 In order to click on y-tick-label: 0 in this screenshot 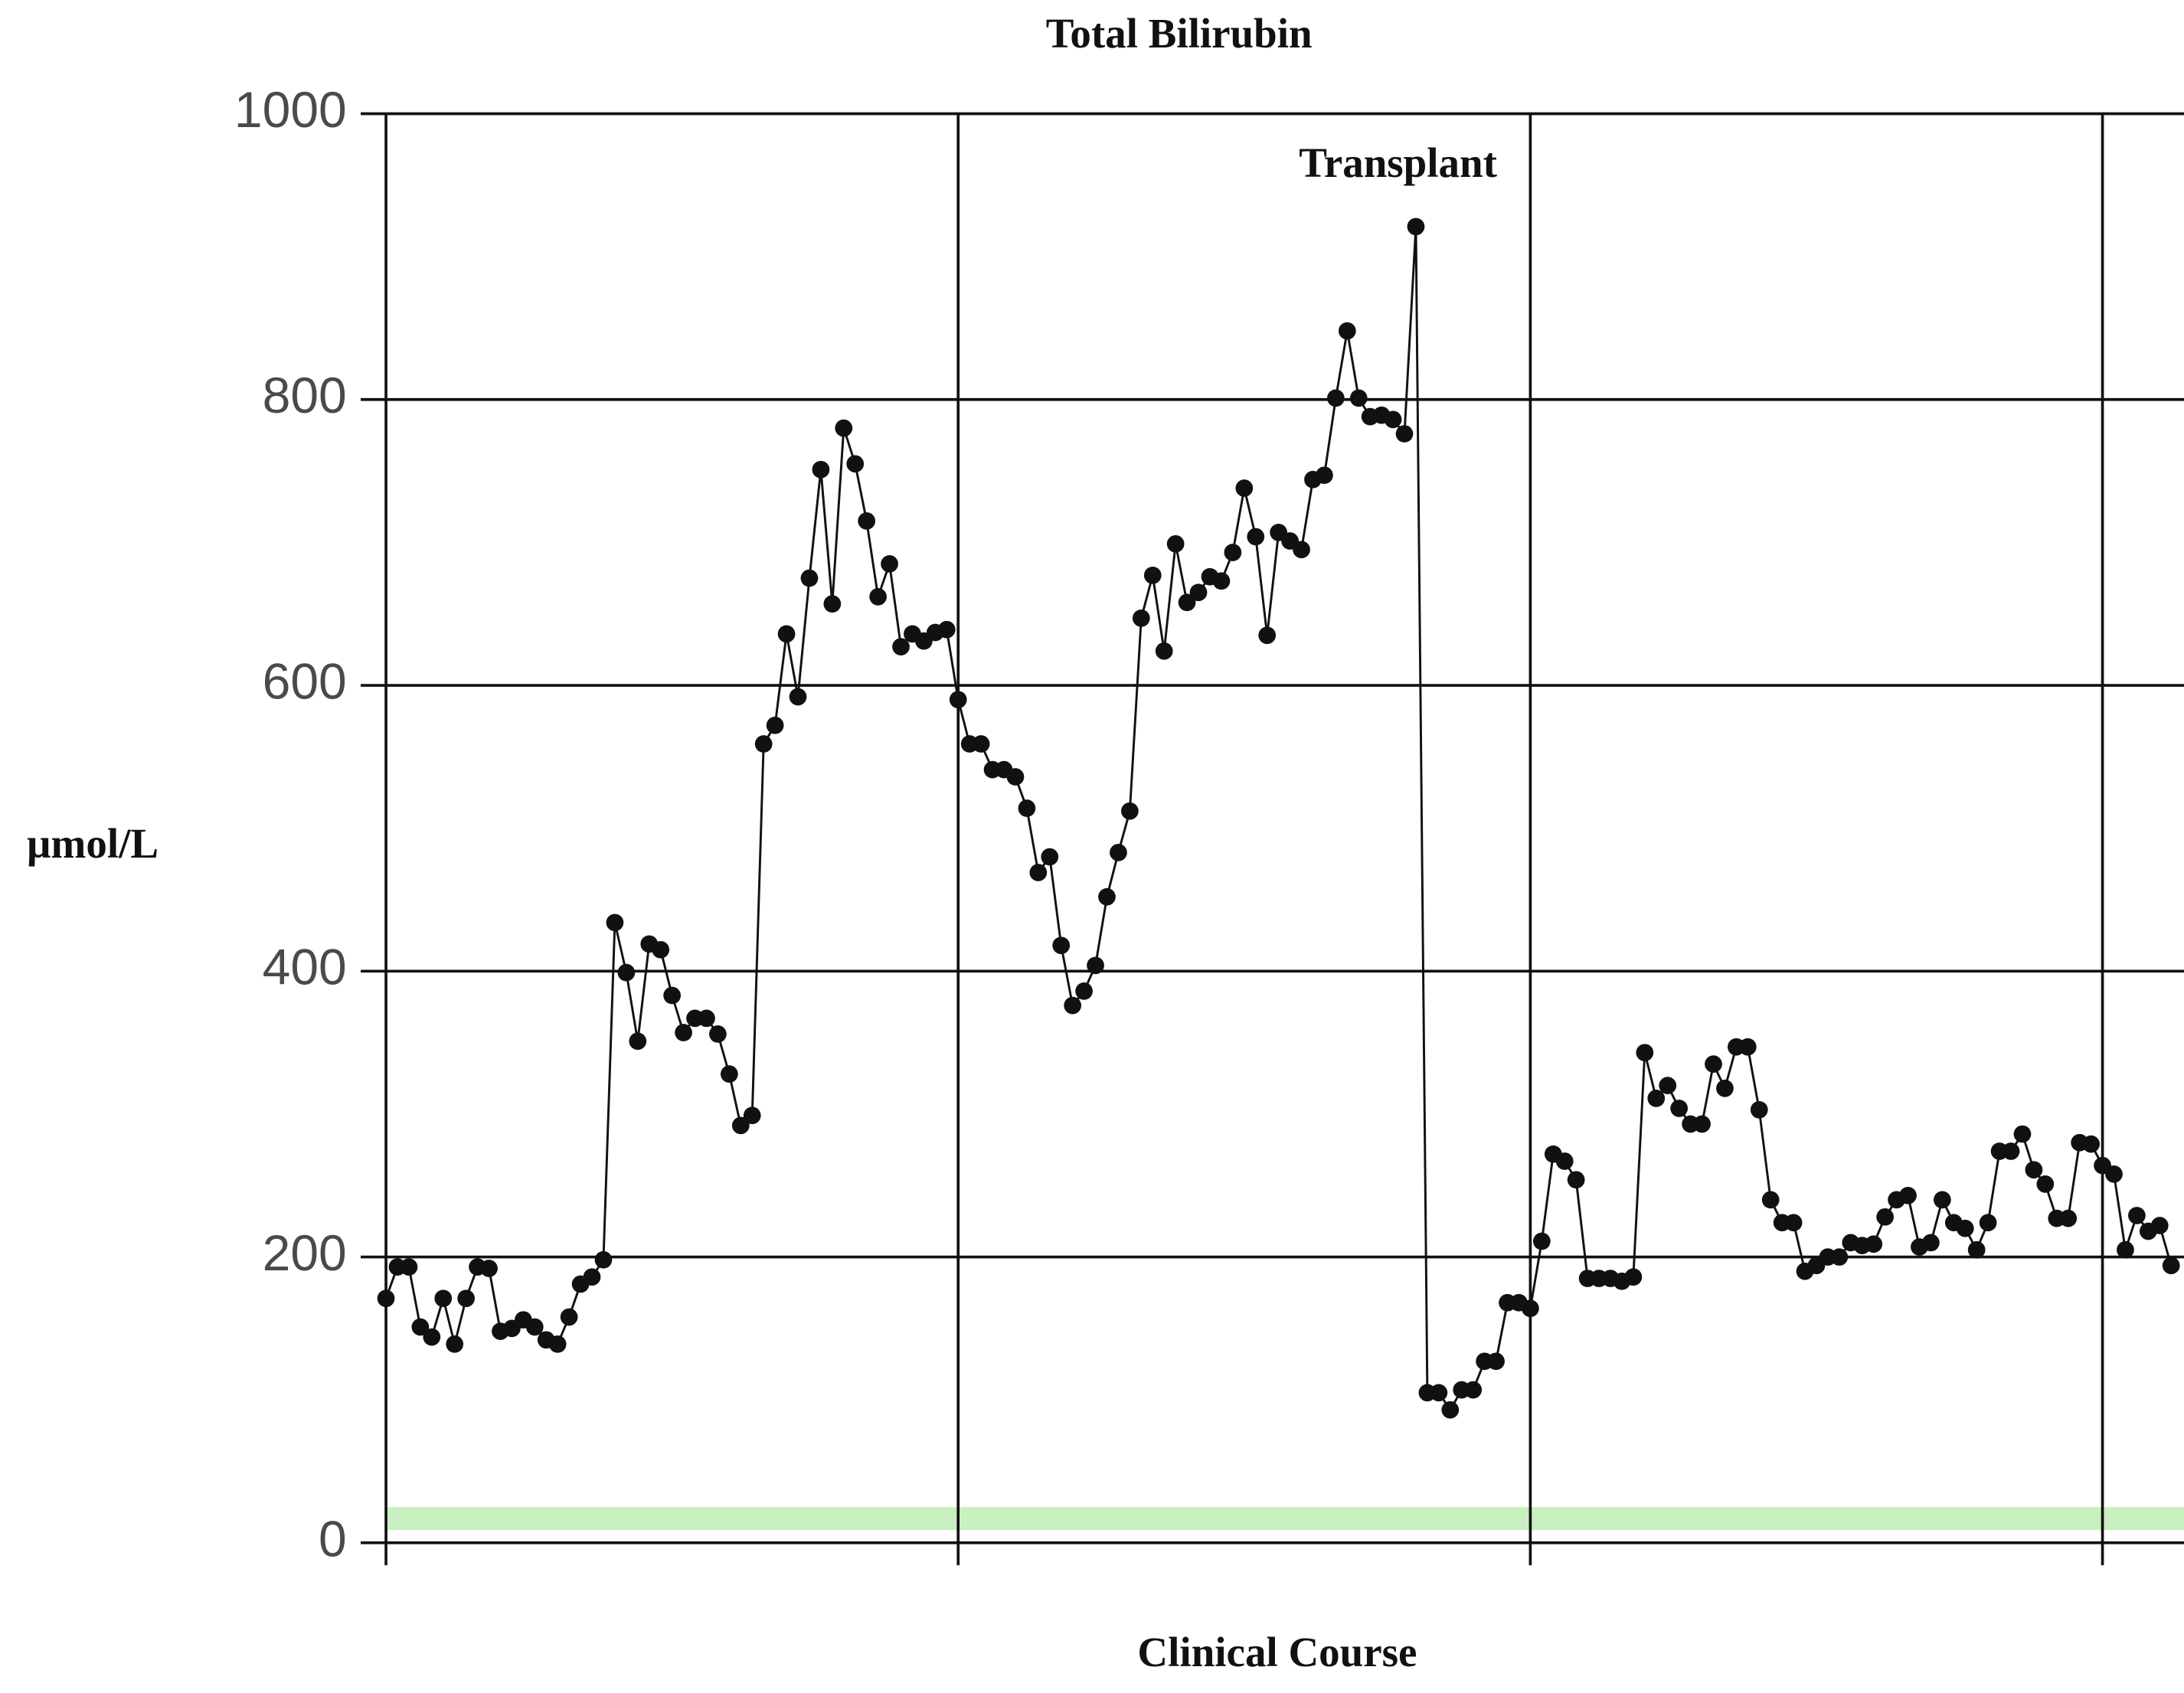, I will do `click(333, 1538)`.